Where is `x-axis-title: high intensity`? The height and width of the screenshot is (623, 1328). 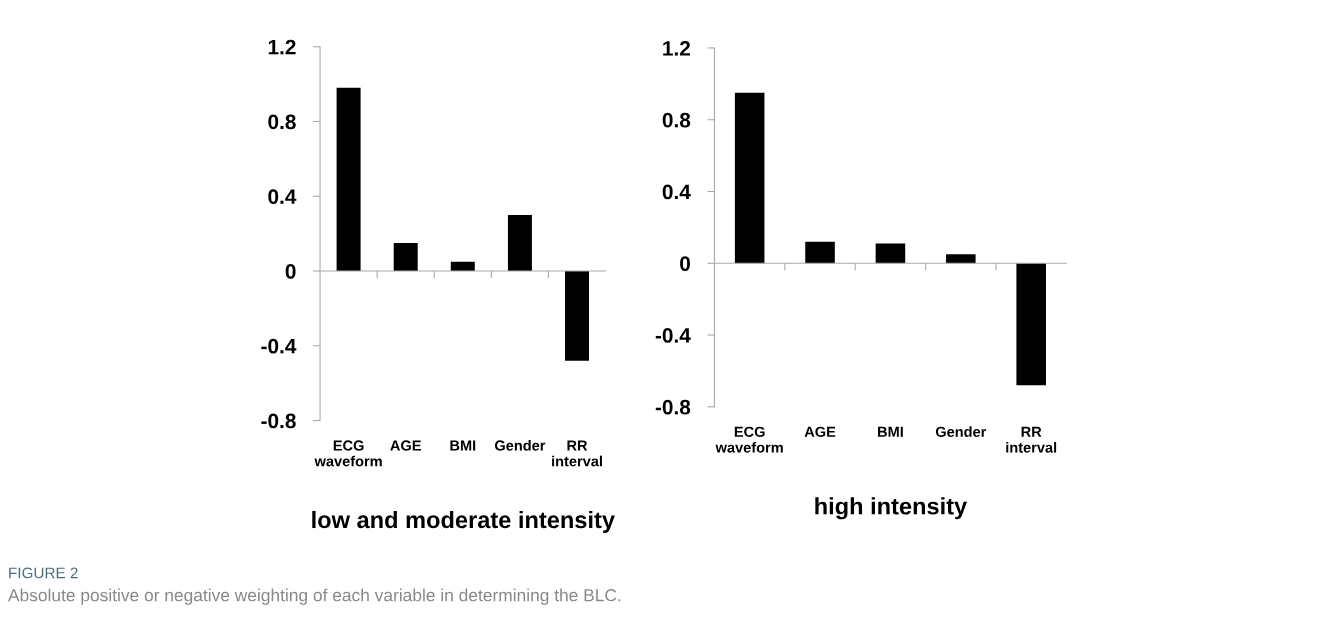 x-axis-title: high intensity is located at coordinates (891, 508).